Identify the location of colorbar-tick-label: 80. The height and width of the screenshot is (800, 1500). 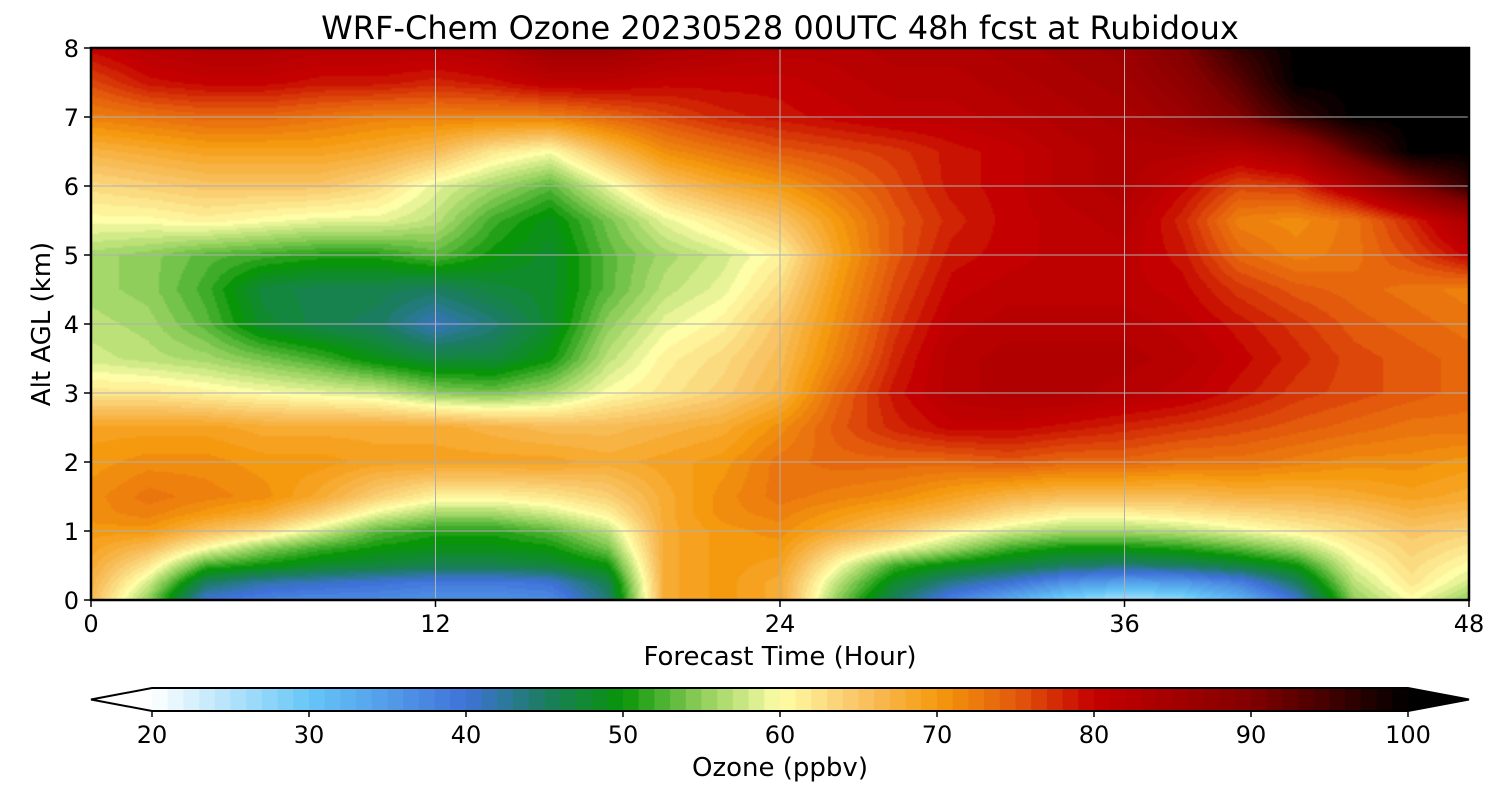
(1094, 735).